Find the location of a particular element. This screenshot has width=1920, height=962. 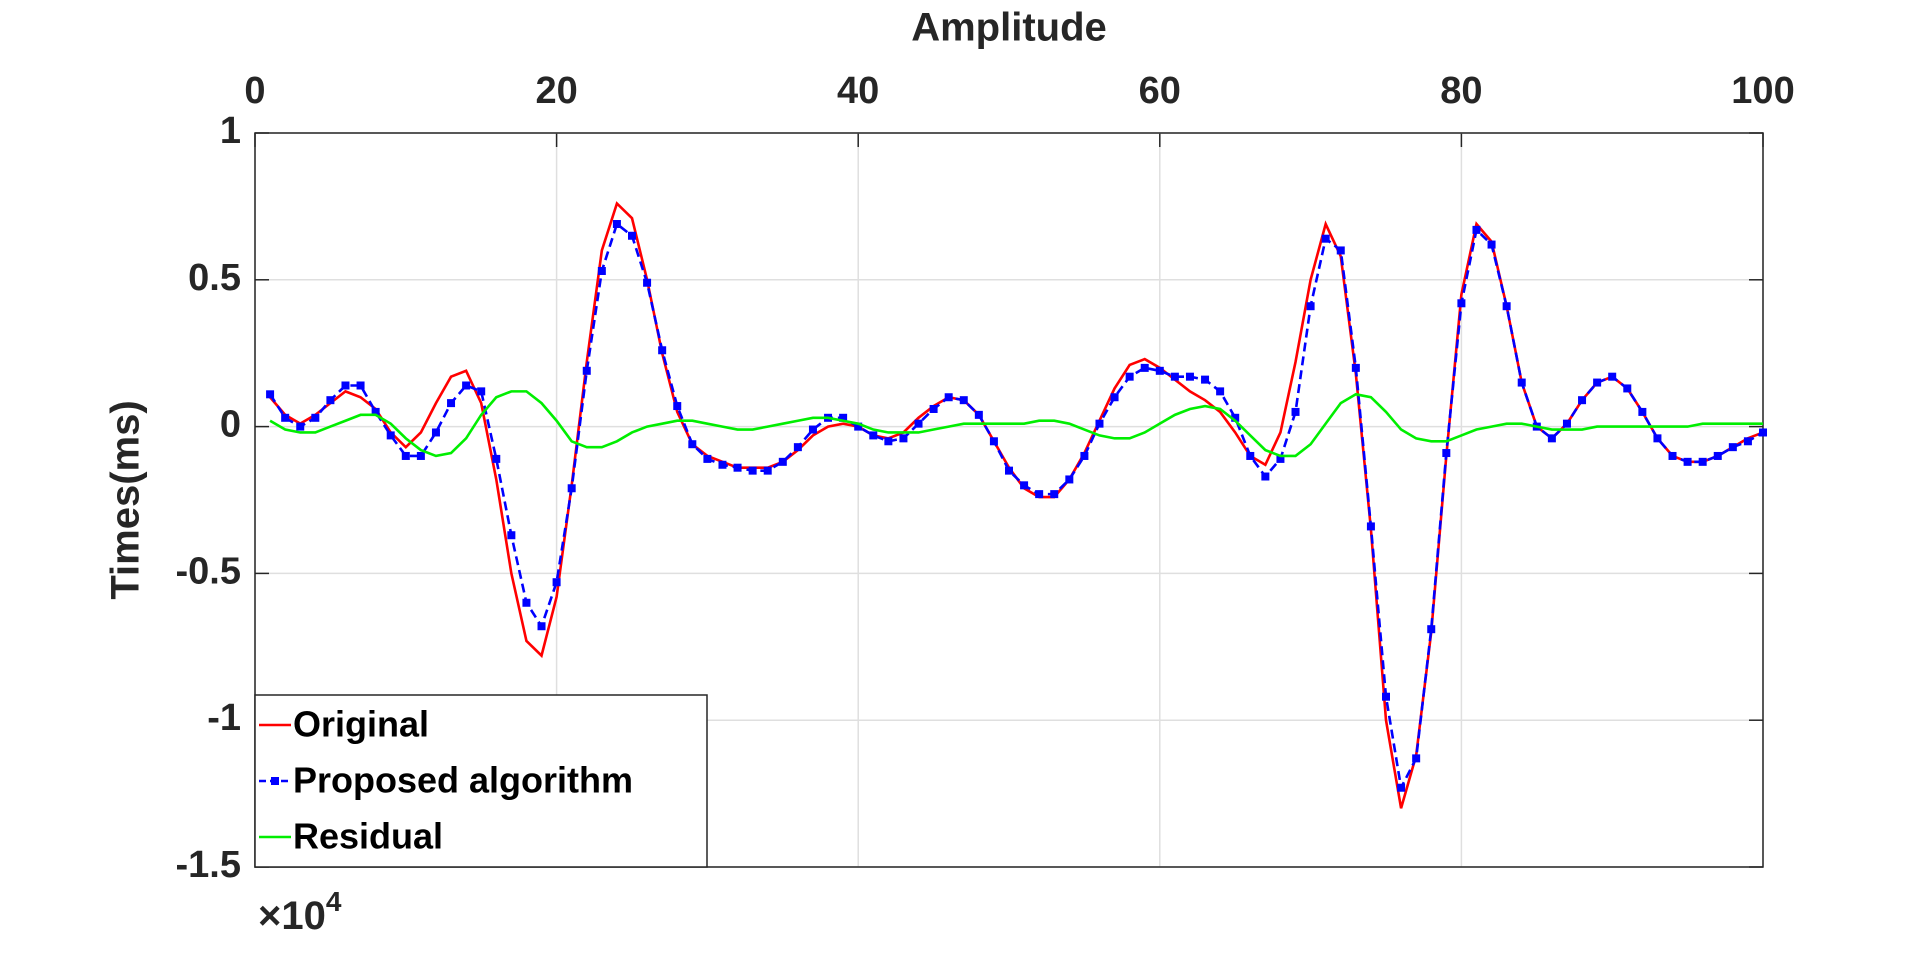

x-tick-label: 40 is located at coordinates (858, 91).